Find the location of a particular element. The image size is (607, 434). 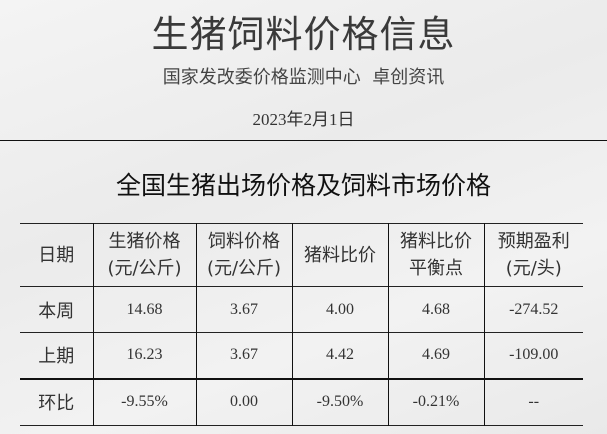

column-header: 生猪价格 (元/公斤) is located at coordinates (144, 255).